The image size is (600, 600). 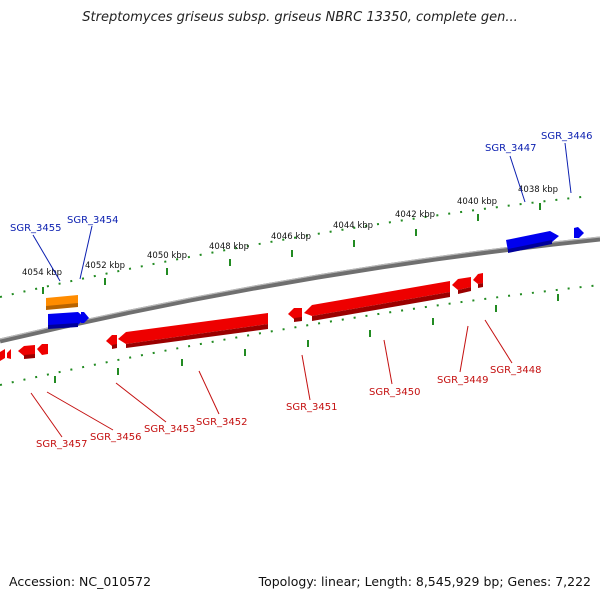 What do you see at coordinates (477, 202) in the screenshot?
I see `kbp-label: 4040 kbp` at bounding box center [477, 202].